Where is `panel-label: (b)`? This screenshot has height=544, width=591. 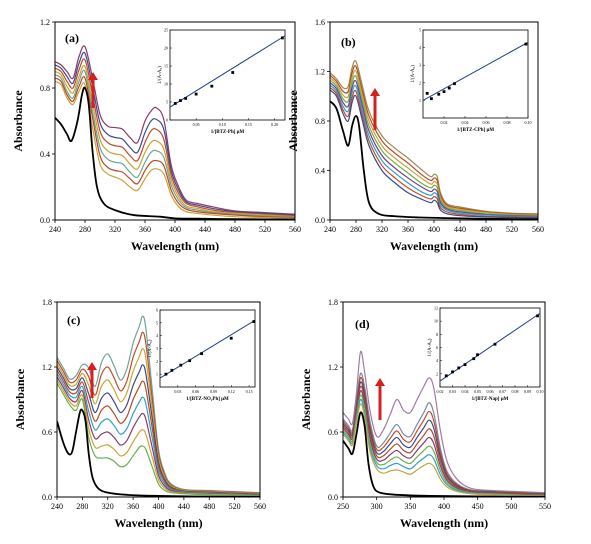 panel-label: (b) is located at coordinates (348, 42).